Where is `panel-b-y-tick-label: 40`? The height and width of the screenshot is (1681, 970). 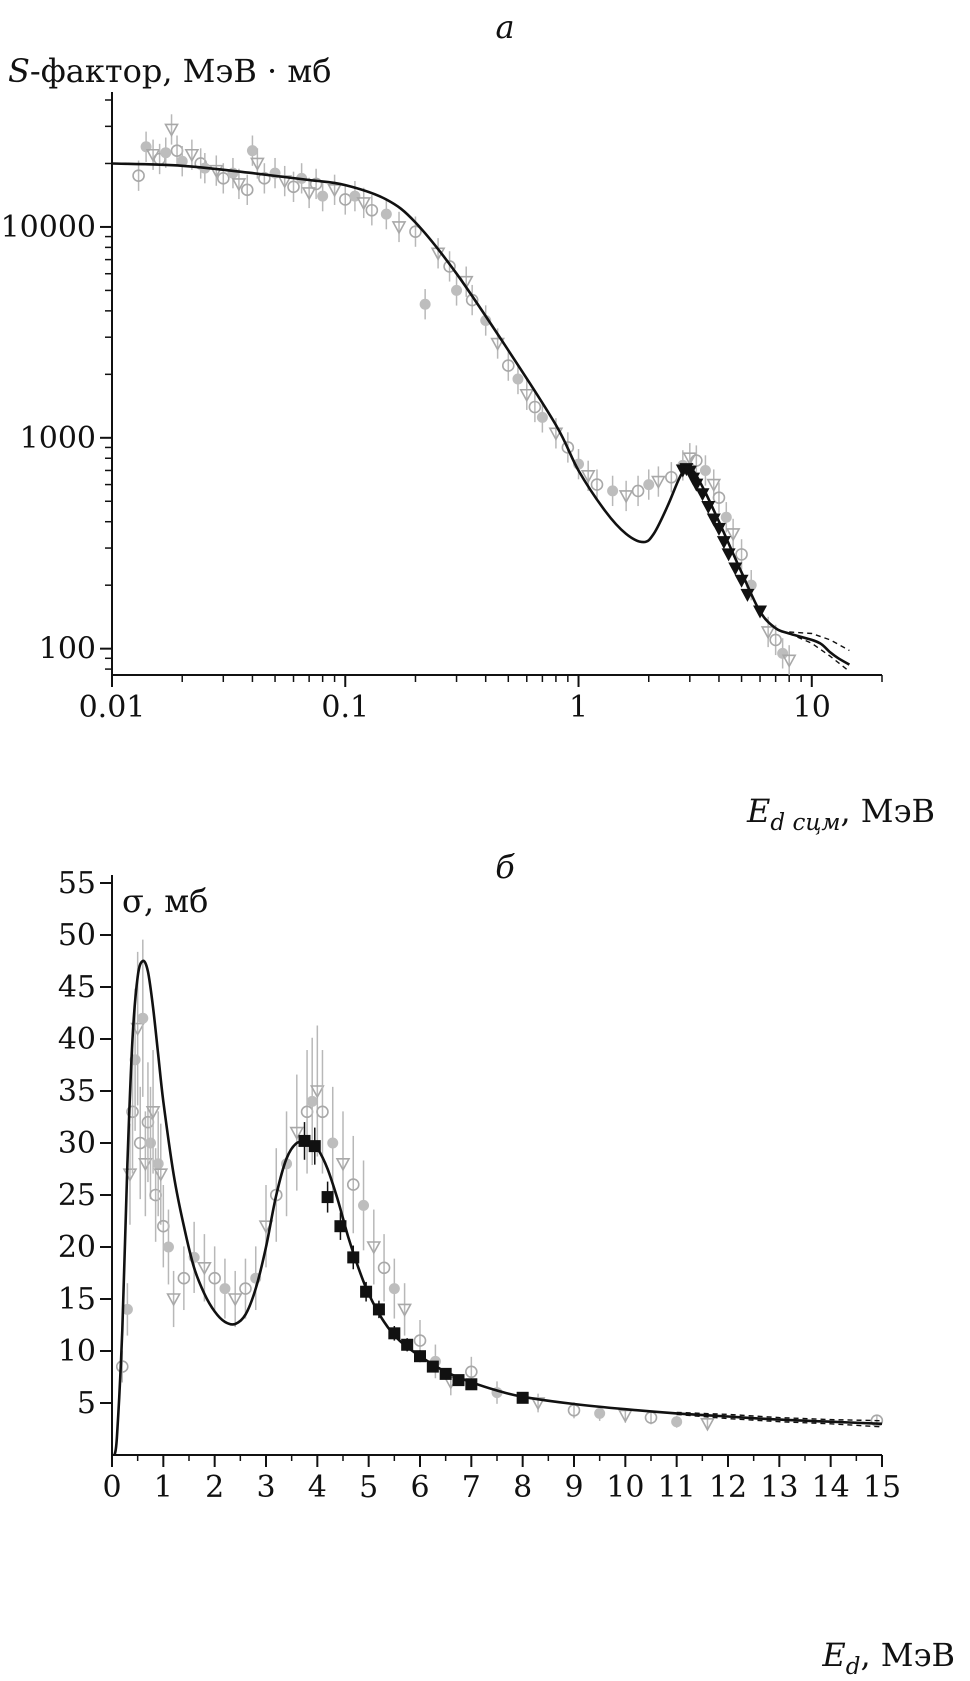
panel-b-y-tick-label: 40 is located at coordinates (77, 1039).